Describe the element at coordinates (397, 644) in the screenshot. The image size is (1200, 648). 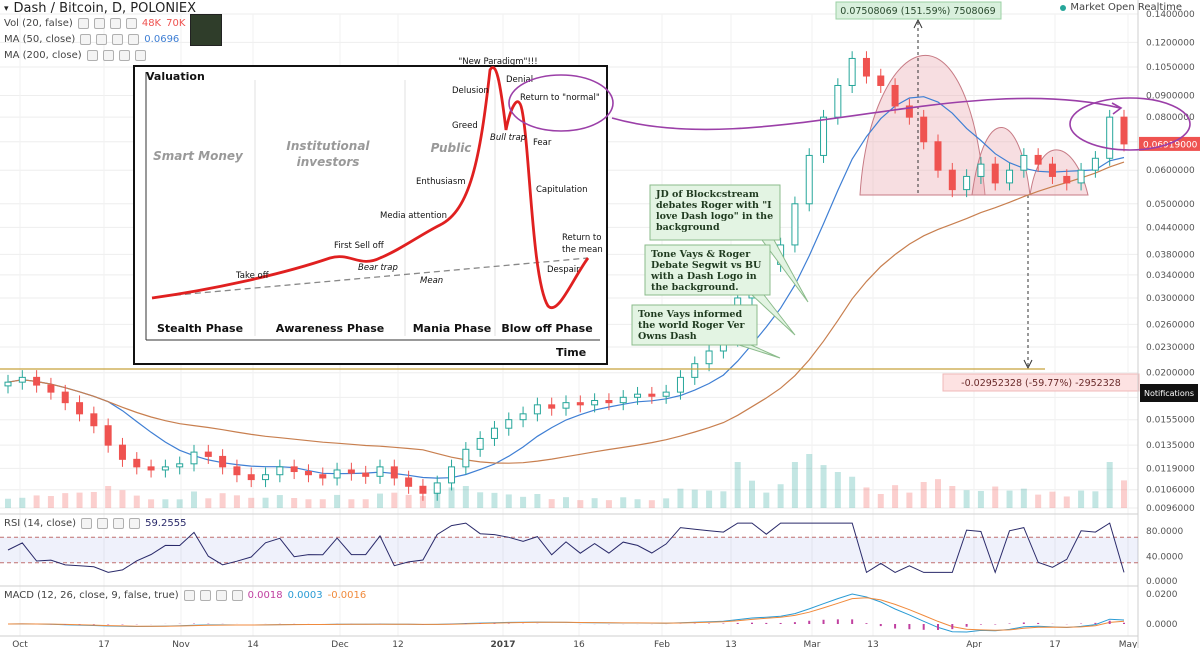
I see `x-tick-label: 12` at that location.